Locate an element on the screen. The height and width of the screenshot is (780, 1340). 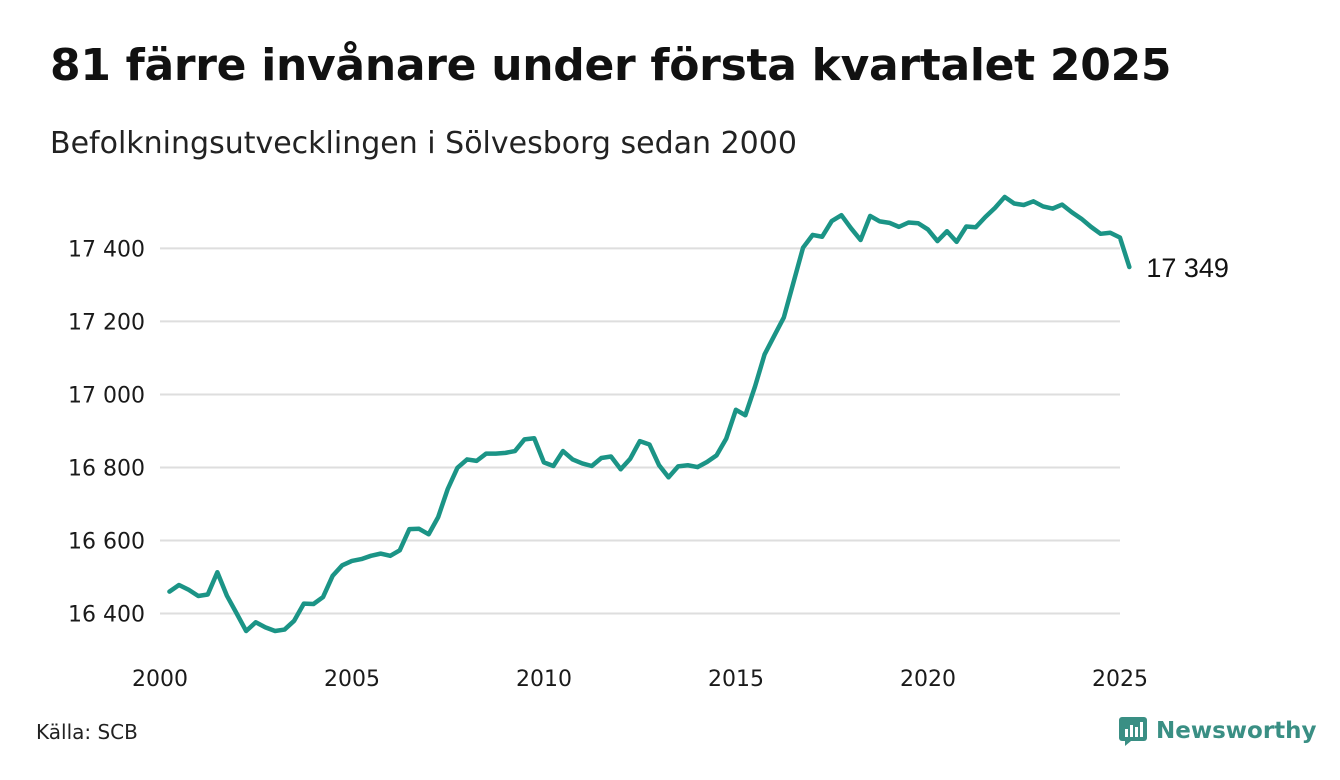
end-value-label: 17 349 is located at coordinates (1187, 268).